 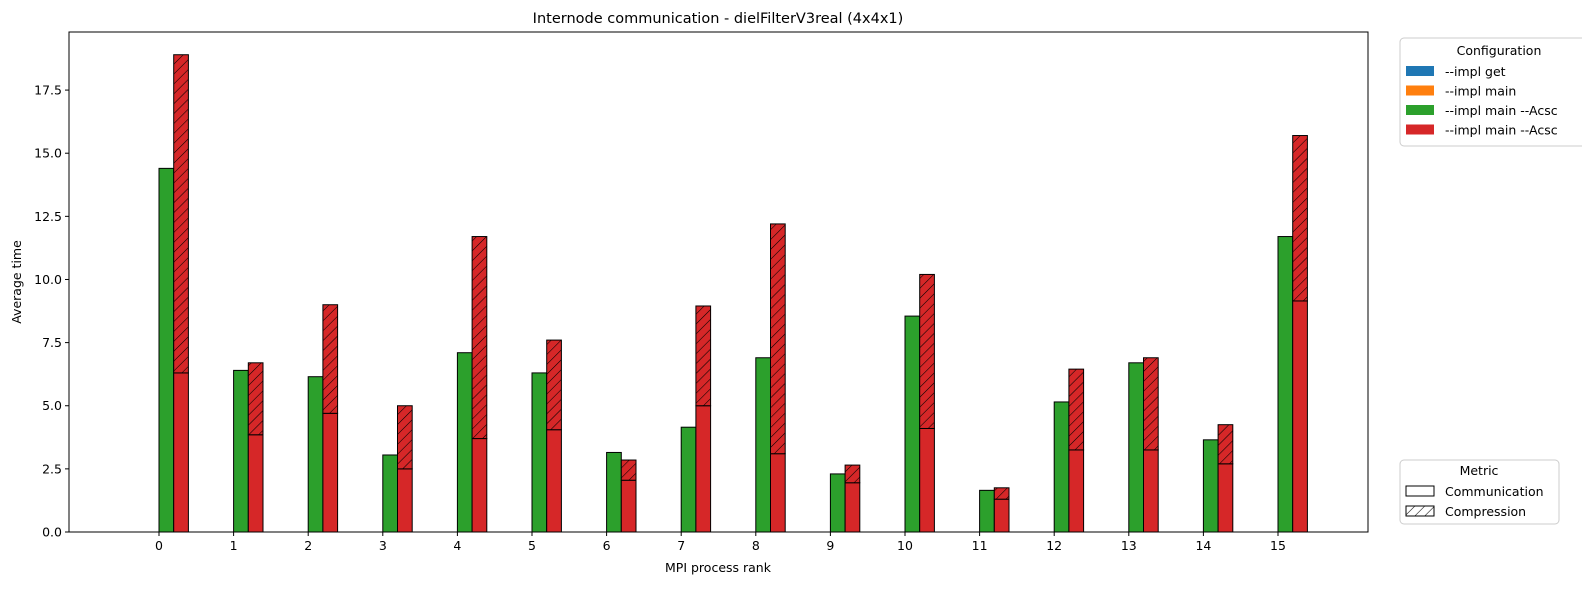 What do you see at coordinates (1494, 491) in the screenshot?
I see `legend-label-communication: Communication` at bounding box center [1494, 491].